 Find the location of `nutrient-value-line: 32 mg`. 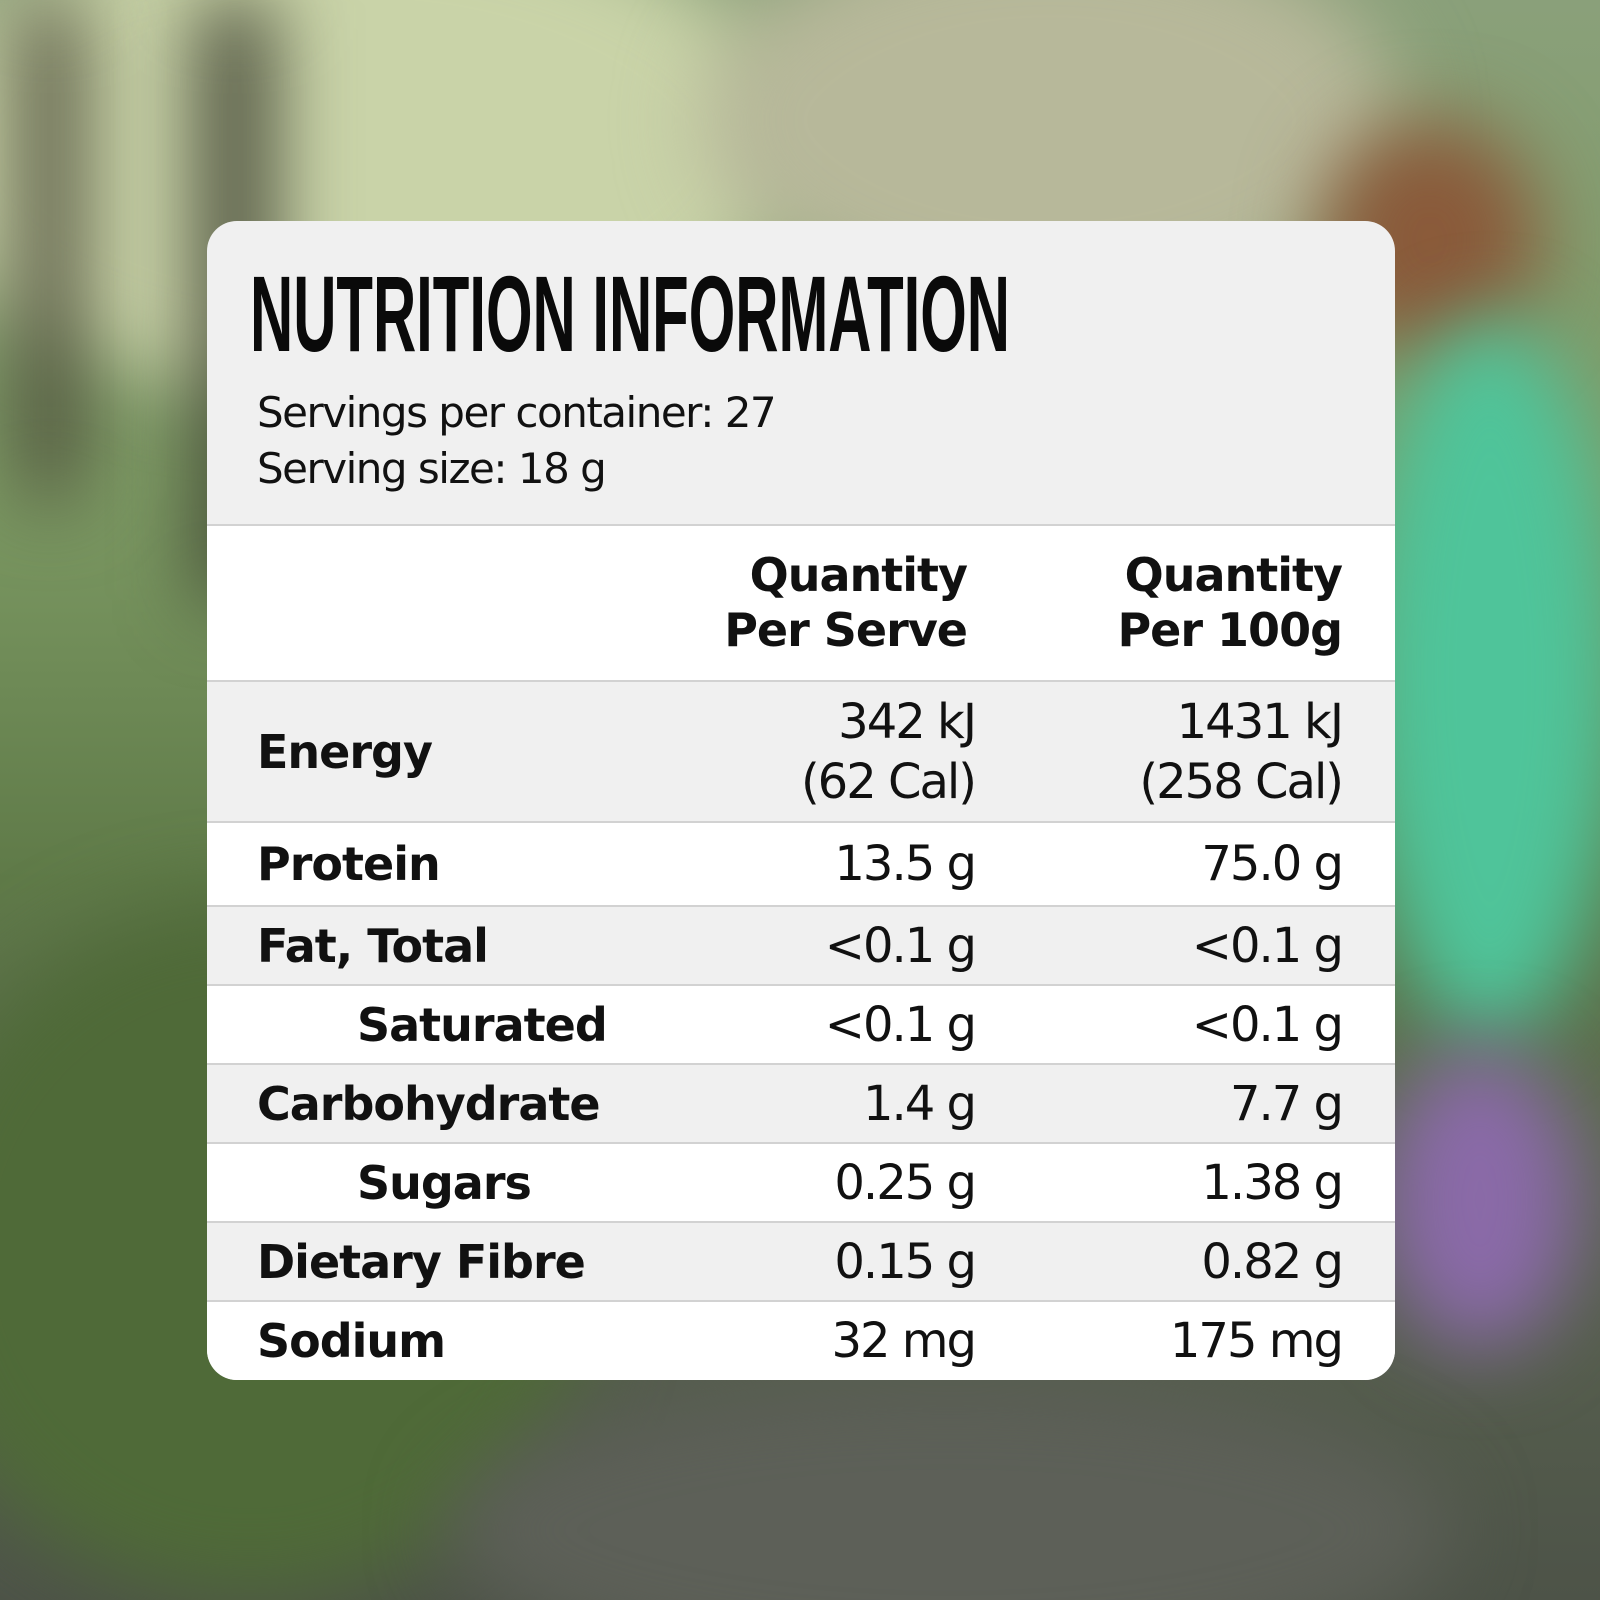

nutrient-value-line: 32 mg is located at coordinates (904, 1341).